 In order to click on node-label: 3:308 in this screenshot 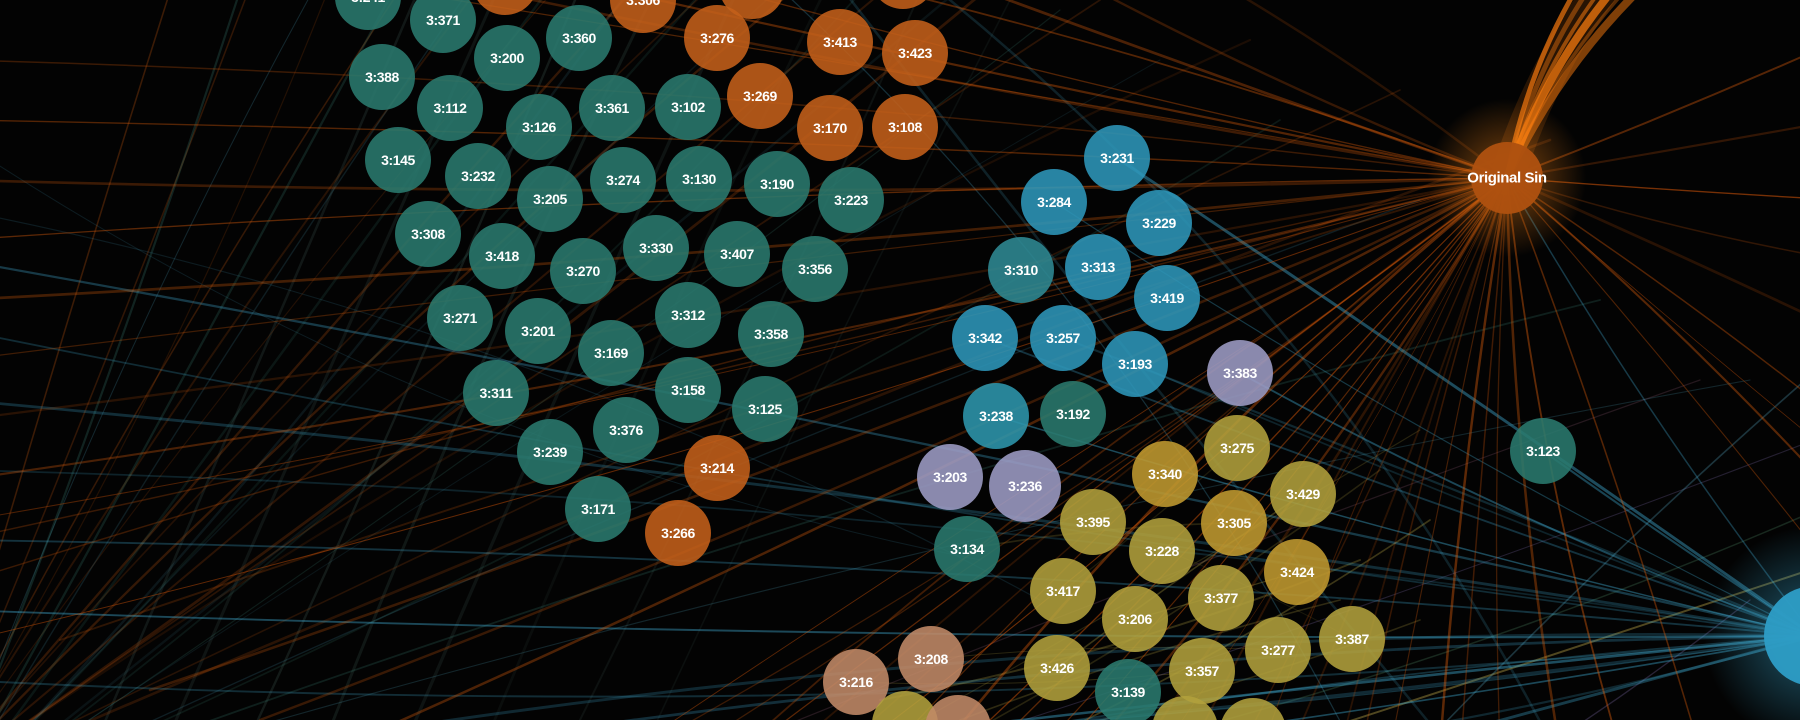, I will do `click(428, 234)`.